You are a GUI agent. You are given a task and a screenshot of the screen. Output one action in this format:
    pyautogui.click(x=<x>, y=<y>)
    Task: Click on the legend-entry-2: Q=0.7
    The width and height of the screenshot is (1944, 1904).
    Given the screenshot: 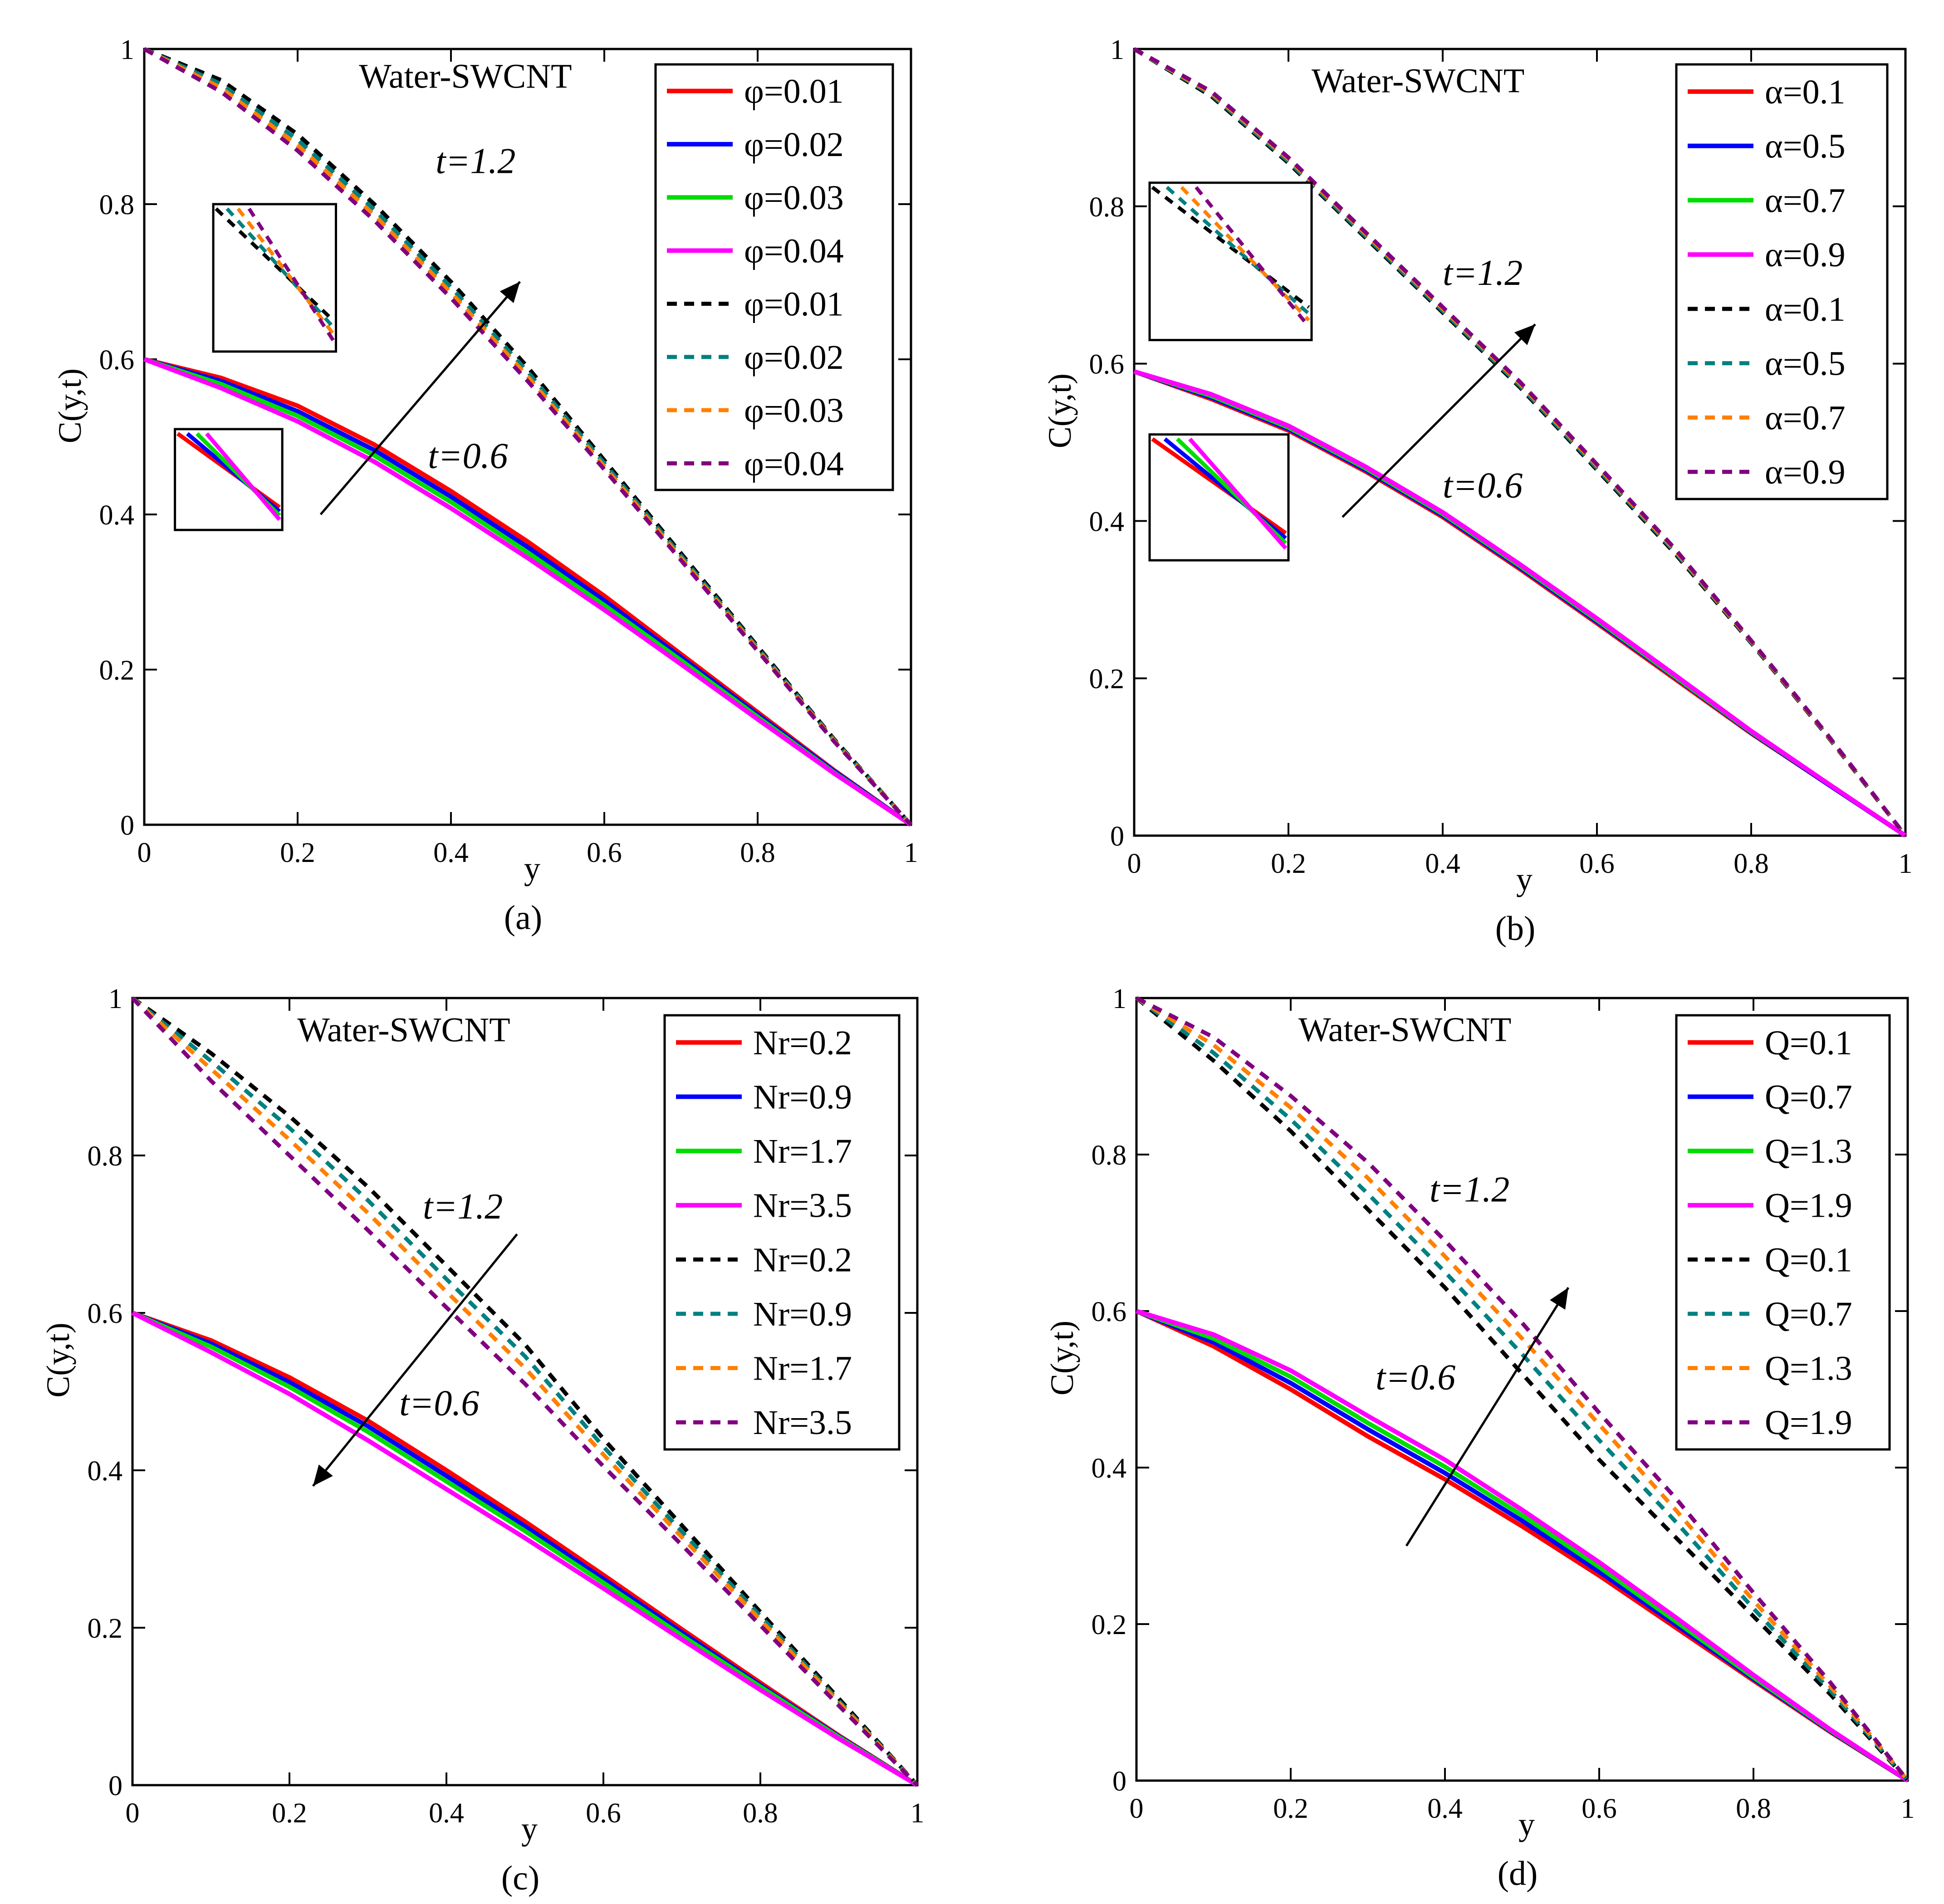 What is the action you would take?
    pyautogui.click(x=1808, y=1097)
    